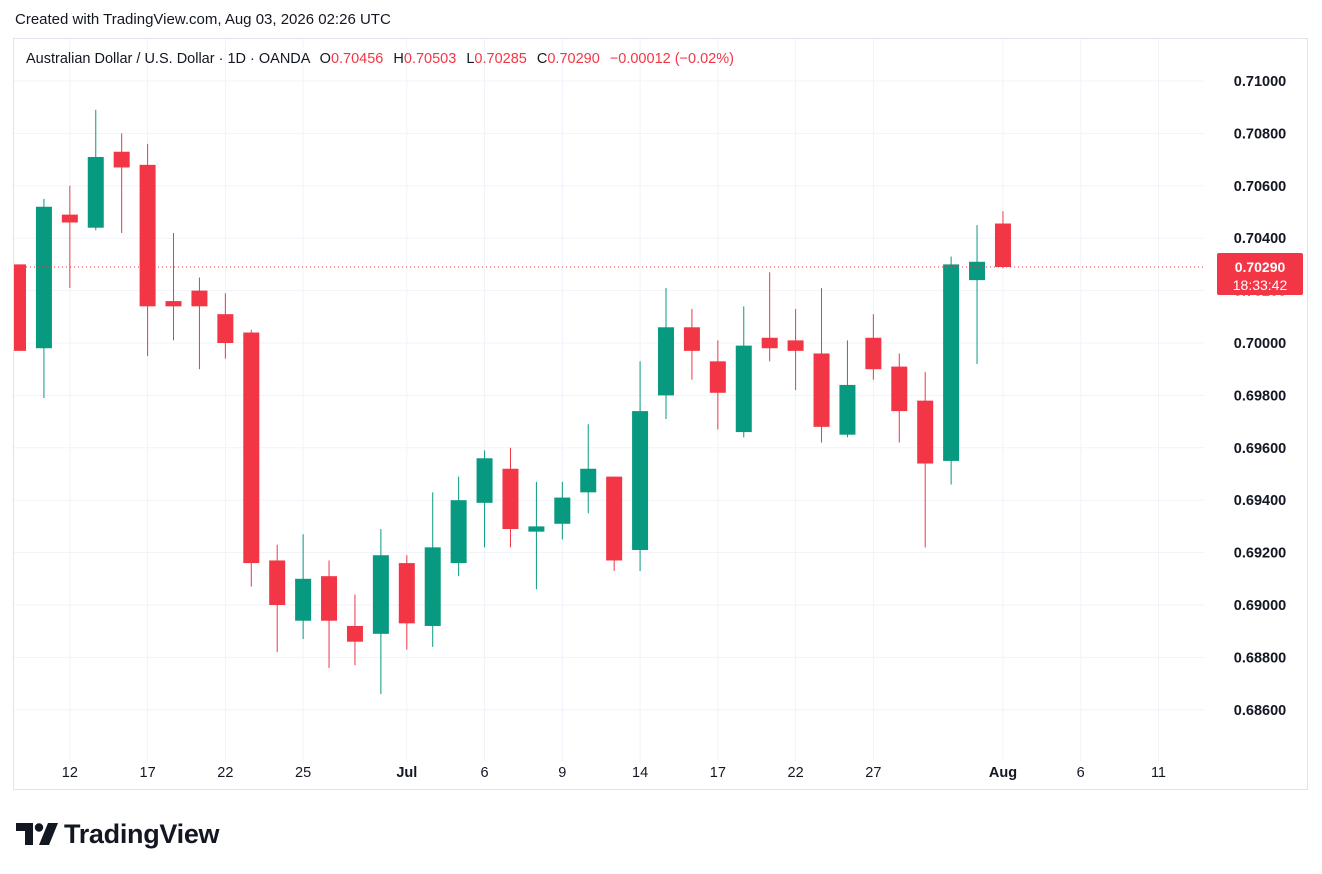 The image size is (1322, 874). Describe the element at coordinates (1260, 449) in the screenshot. I see `price-axis-label: 0.69600` at that location.